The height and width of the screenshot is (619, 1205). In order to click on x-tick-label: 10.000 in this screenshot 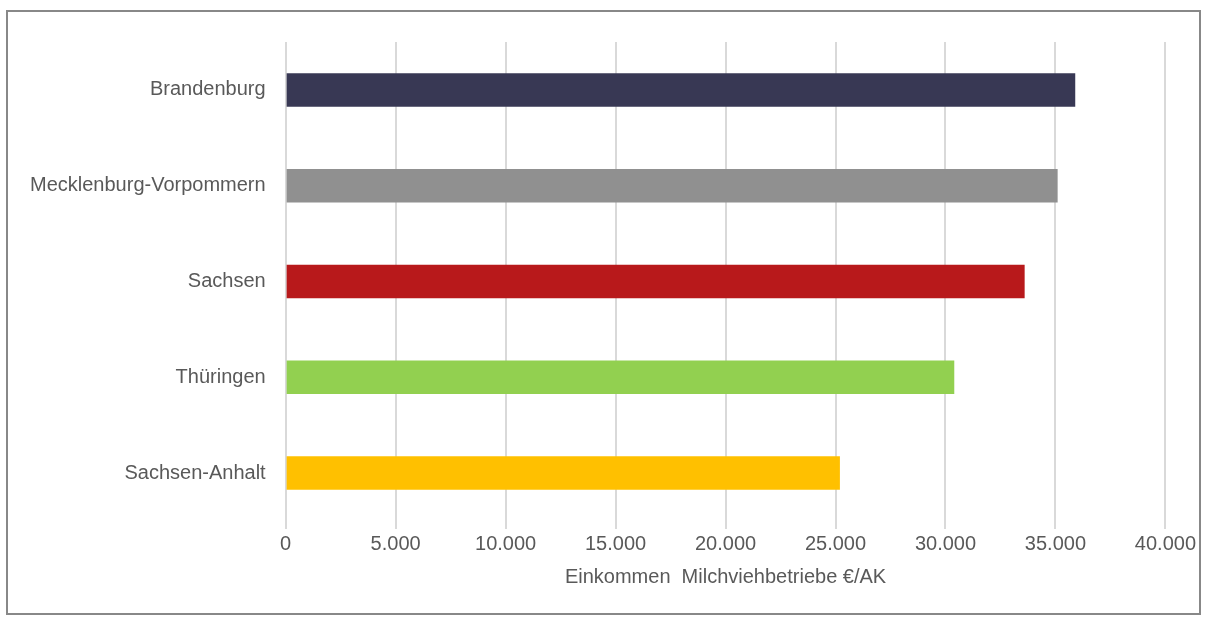, I will do `click(506, 542)`.